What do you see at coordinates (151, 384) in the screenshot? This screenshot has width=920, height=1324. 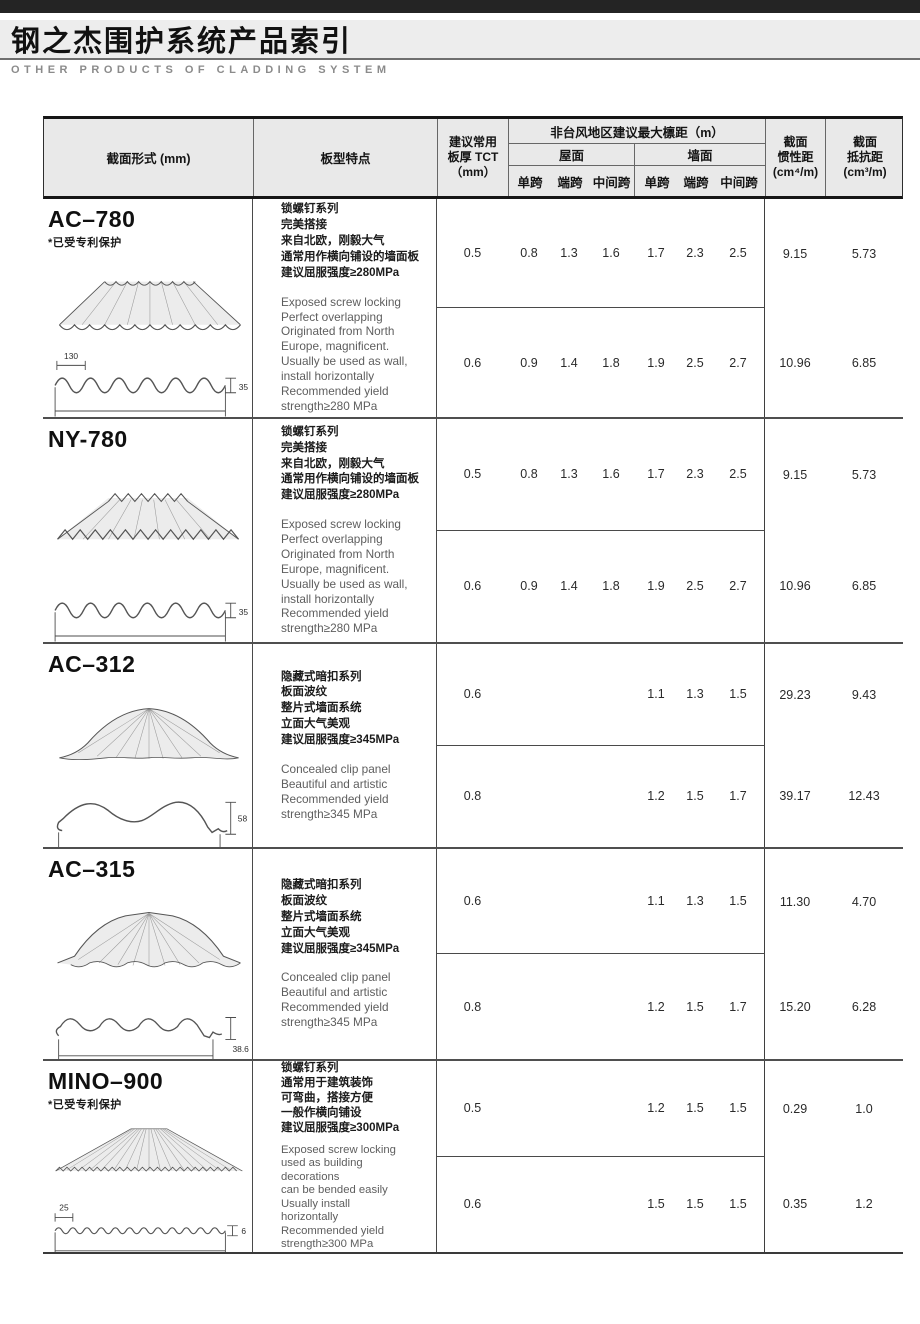 I see `profile-drawing: 130 35 780` at bounding box center [151, 384].